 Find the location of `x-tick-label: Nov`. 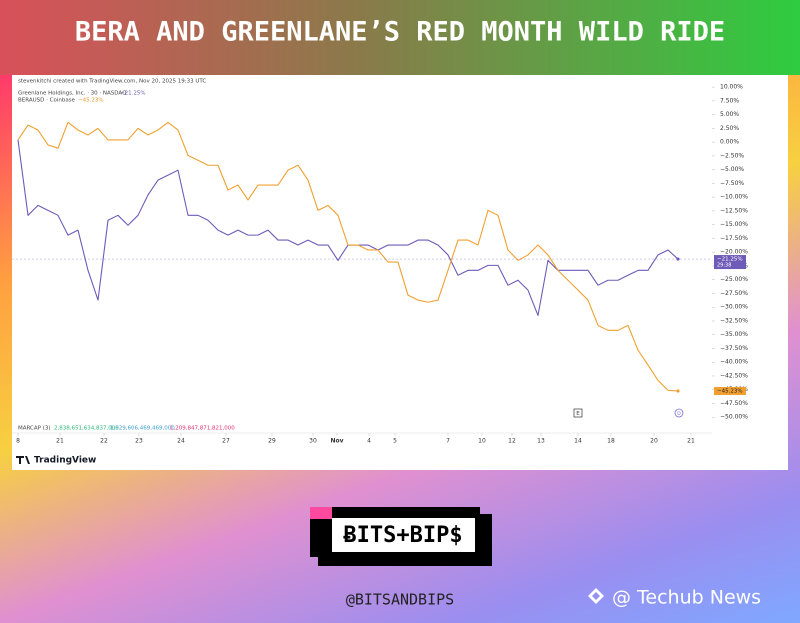

x-tick-label: Nov is located at coordinates (336, 441).